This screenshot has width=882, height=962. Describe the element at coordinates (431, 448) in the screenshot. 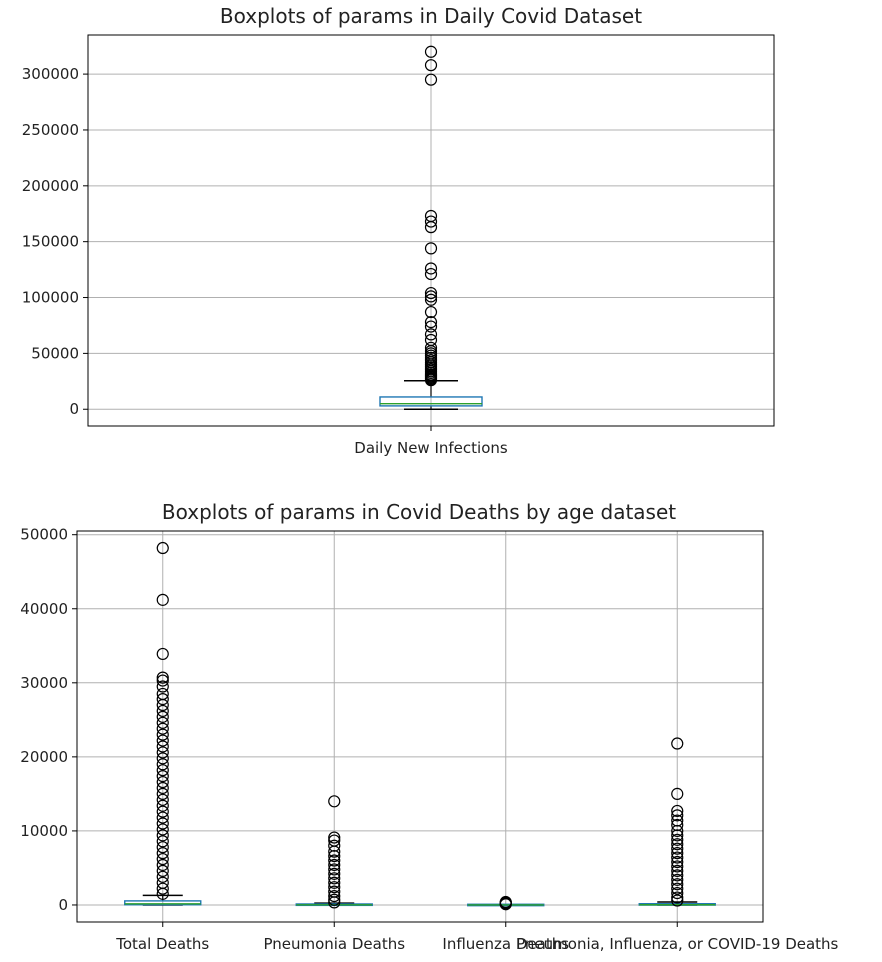

I see `x-tick-label: Daily New Infections` at that location.